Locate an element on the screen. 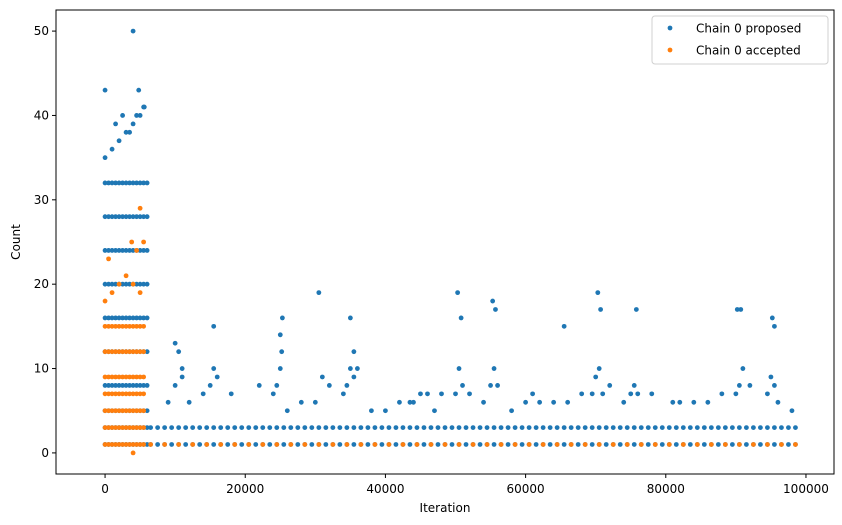  x-axis-label: Iteration is located at coordinates (445, 508).